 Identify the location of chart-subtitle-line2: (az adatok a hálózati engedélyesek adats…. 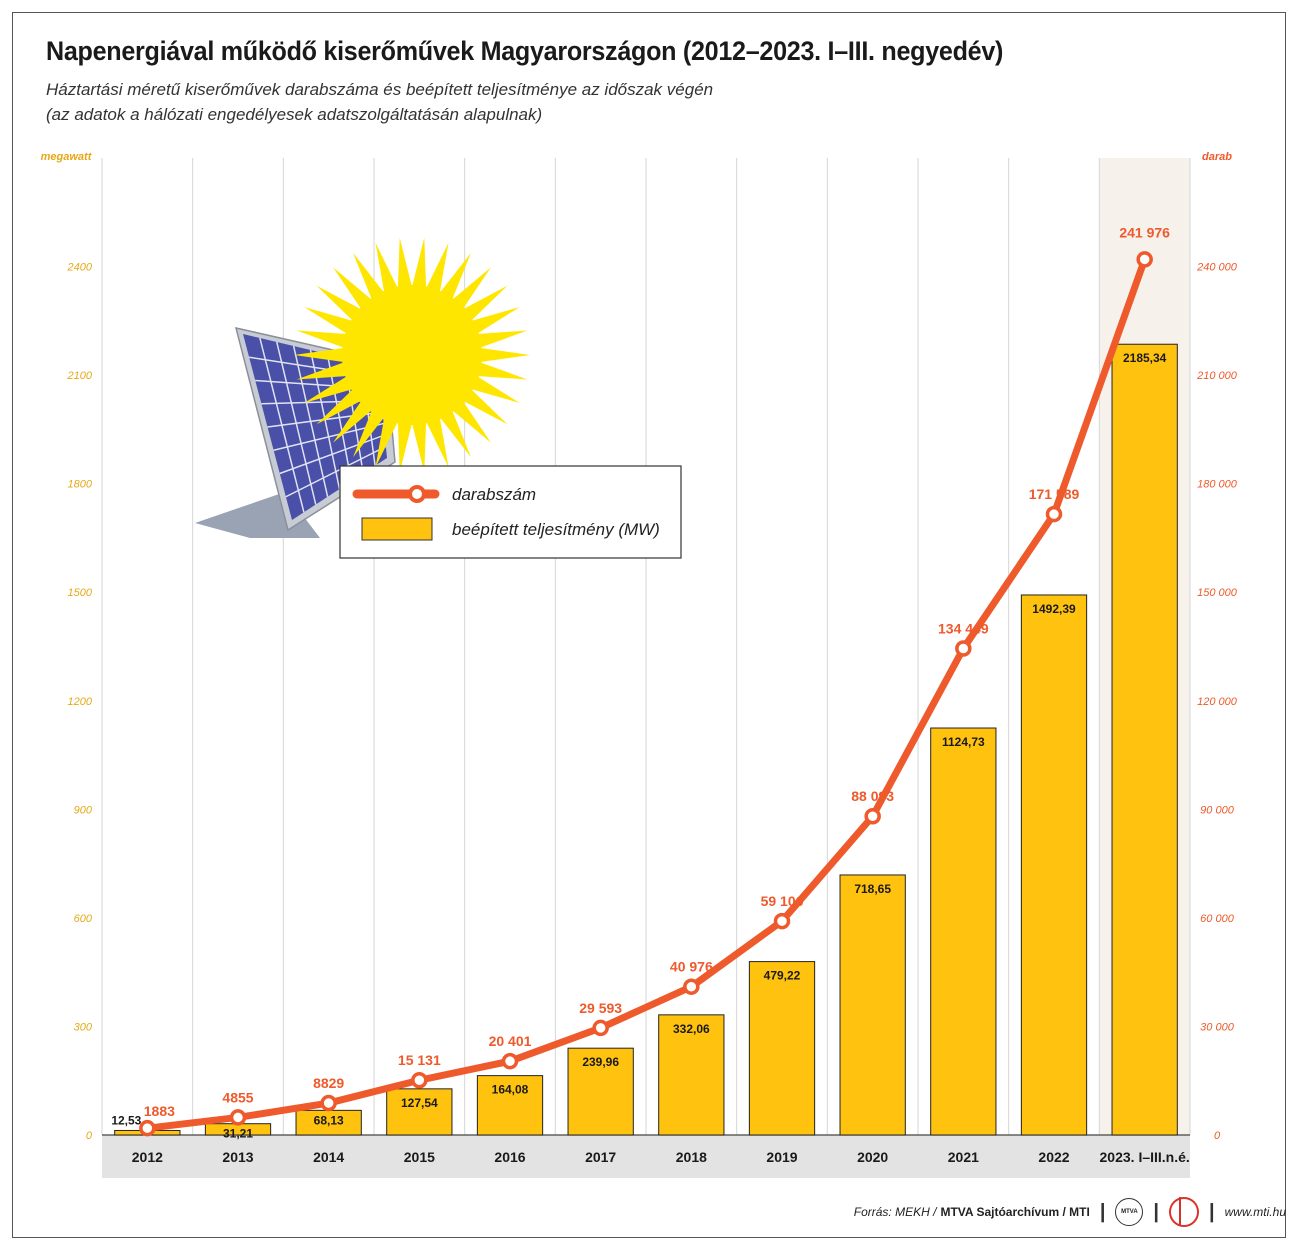
(294, 114).